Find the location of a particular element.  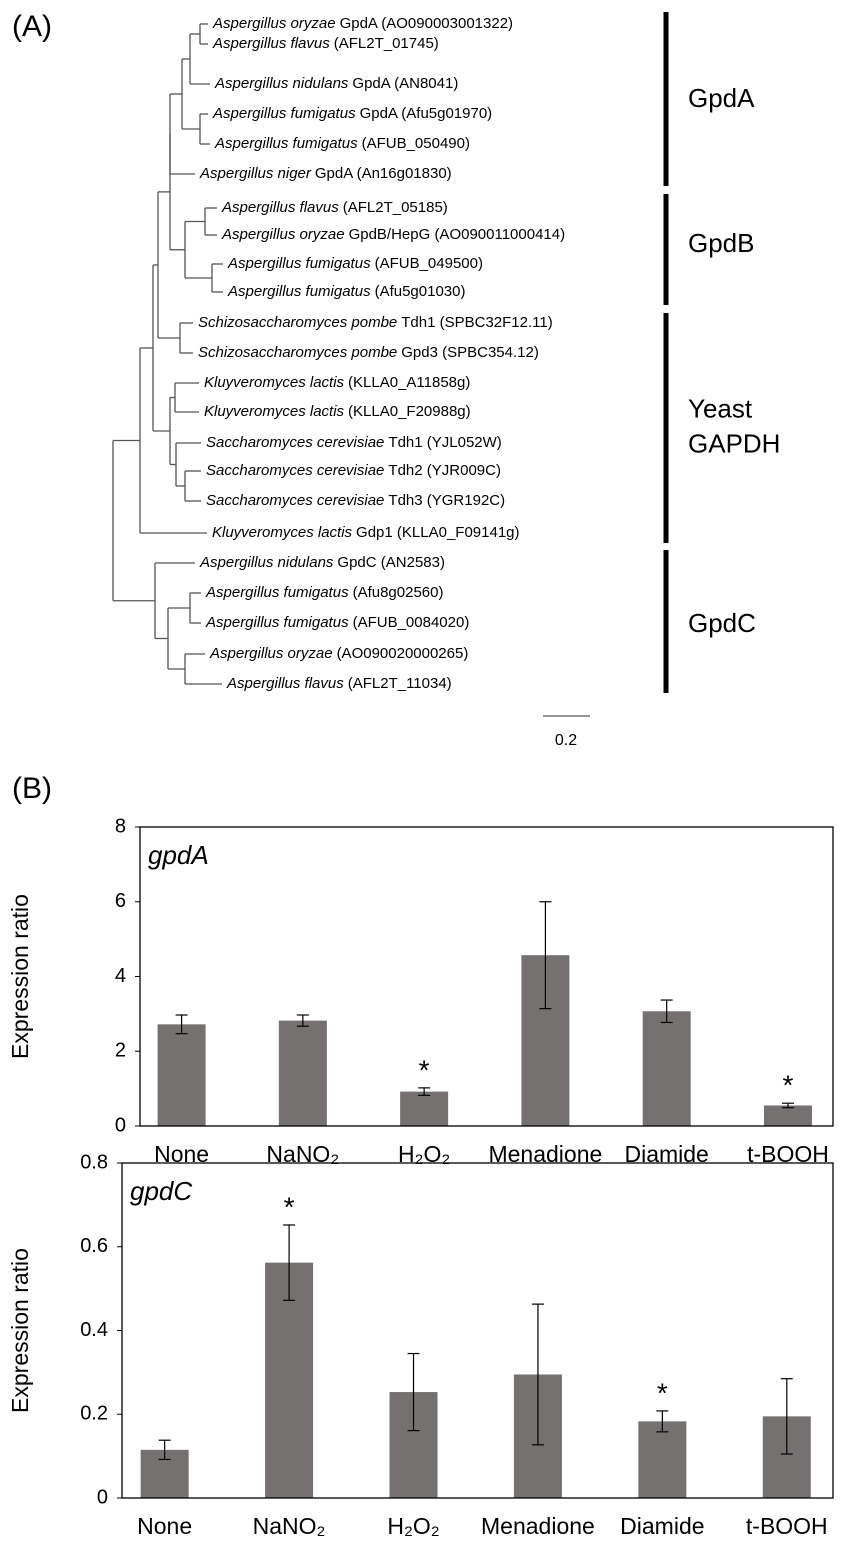

leaf-label: Saccharomyces cerevisiae Tdh3 (YGR192C) is located at coordinates (355, 500).